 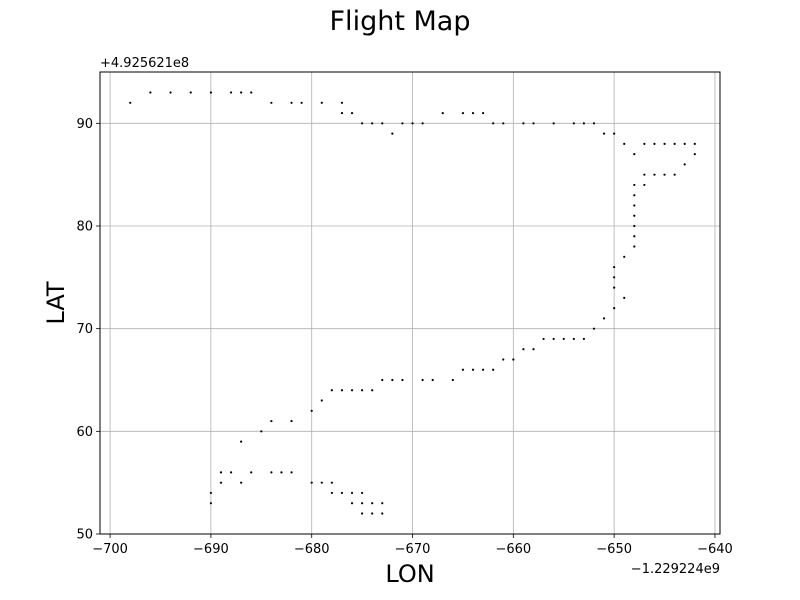 I want to click on y-axis-ticks: 50 60 70 80 90, so click(x=88, y=330).